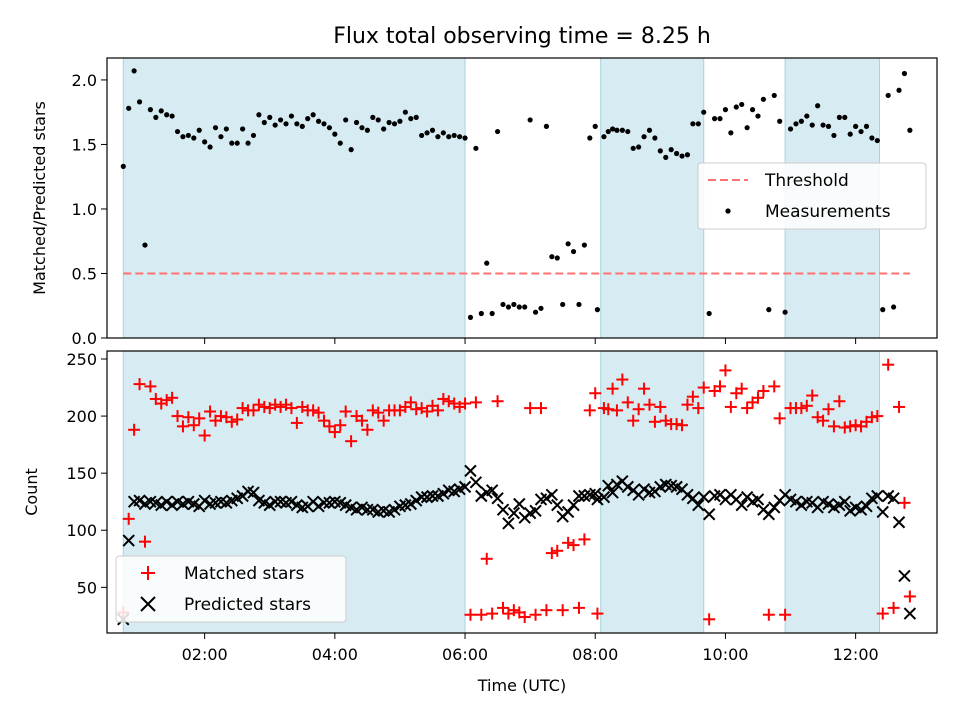 The width and height of the screenshot is (960, 720). Describe the element at coordinates (828, 212) in the screenshot. I see `legend-measurements-label: Measurements` at that location.